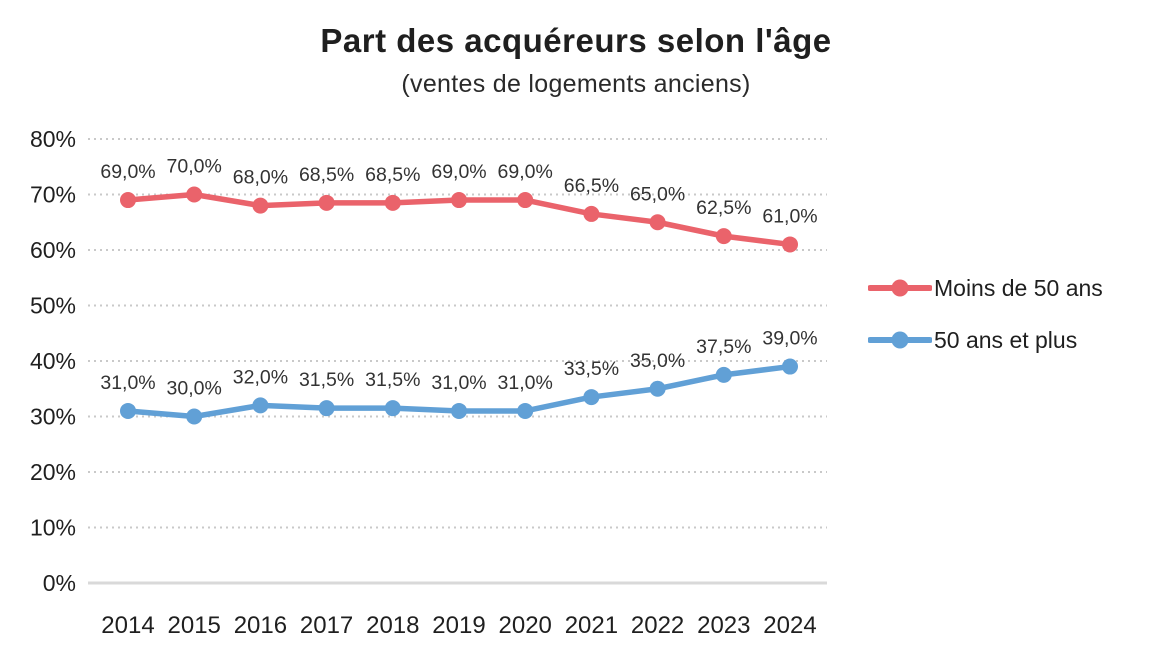  What do you see at coordinates (53, 417) in the screenshot?
I see `svg-text: 30%` at bounding box center [53, 417].